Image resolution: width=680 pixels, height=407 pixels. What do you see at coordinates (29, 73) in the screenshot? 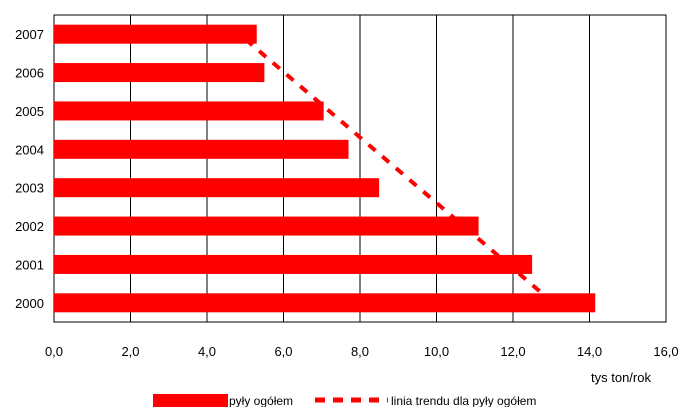
I see `y-tick-label: 2006` at bounding box center [29, 73].